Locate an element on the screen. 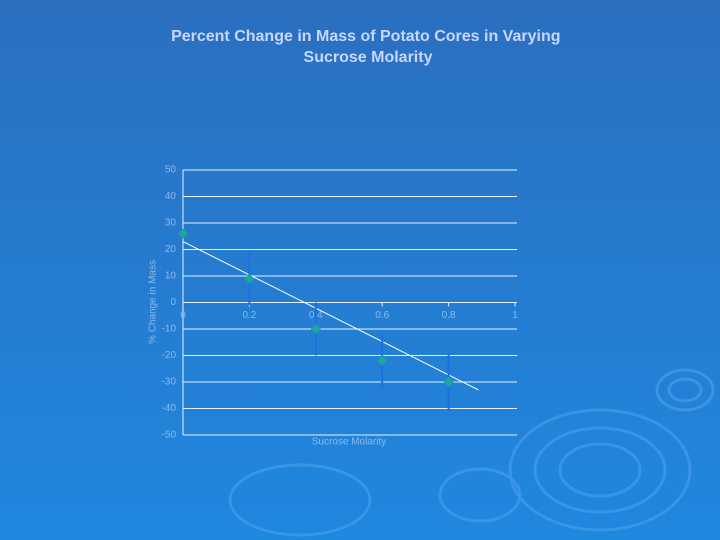 This screenshot has height=540, width=720. title-line: Sucrose Molarity is located at coordinates (368, 57).